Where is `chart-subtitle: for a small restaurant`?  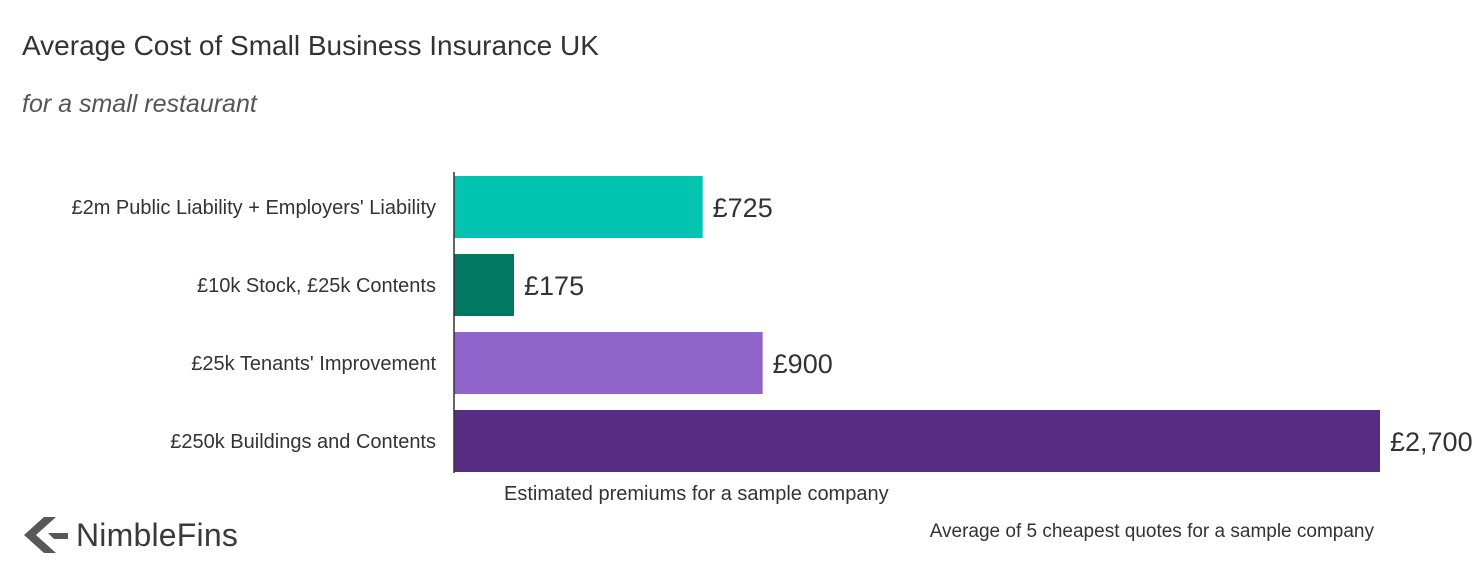
chart-subtitle: for a small restaurant is located at coordinates (139, 104).